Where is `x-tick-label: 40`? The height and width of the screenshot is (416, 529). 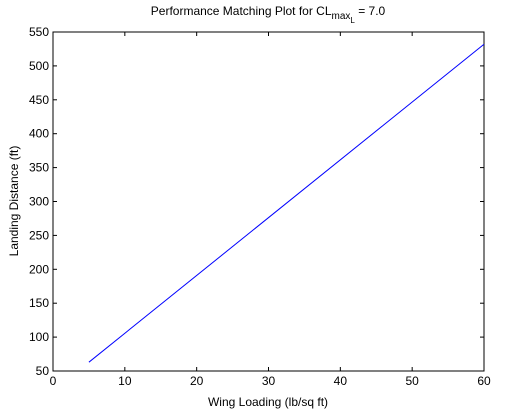 x-tick-label: 40 is located at coordinates (341, 381).